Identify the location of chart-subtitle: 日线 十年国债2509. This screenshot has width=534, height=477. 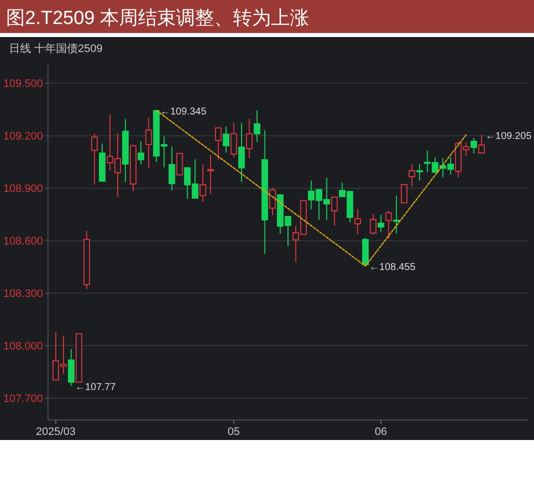
(56, 48).